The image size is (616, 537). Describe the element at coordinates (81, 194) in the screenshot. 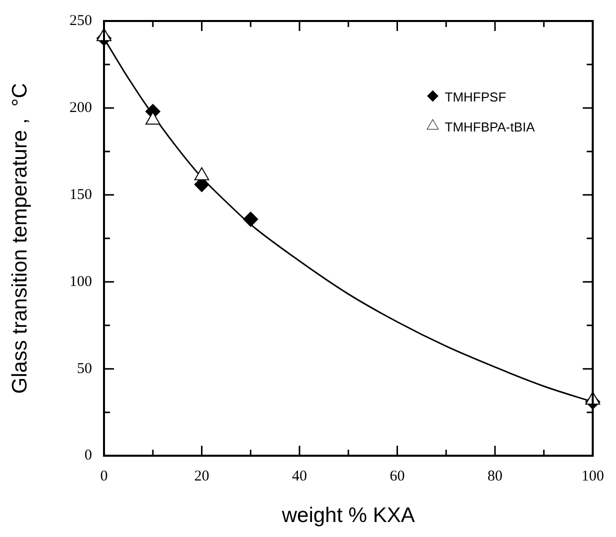

I see `y-tick-label: 150` at that location.